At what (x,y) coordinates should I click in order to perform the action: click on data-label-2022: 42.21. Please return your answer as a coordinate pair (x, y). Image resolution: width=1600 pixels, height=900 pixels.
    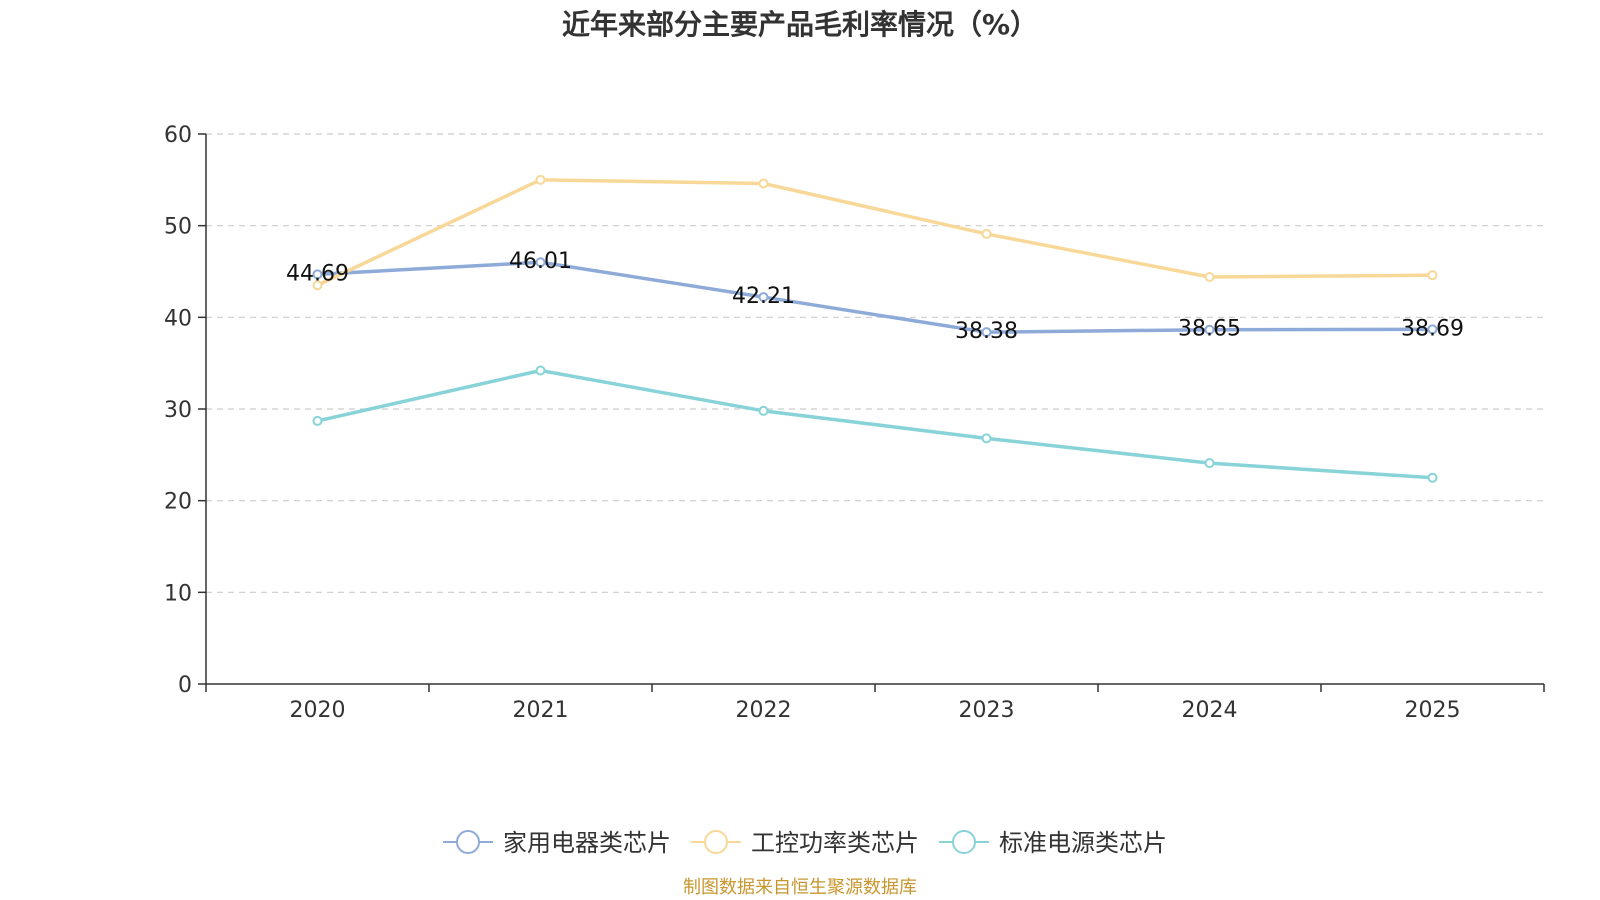
    Looking at the image, I should click on (763, 296).